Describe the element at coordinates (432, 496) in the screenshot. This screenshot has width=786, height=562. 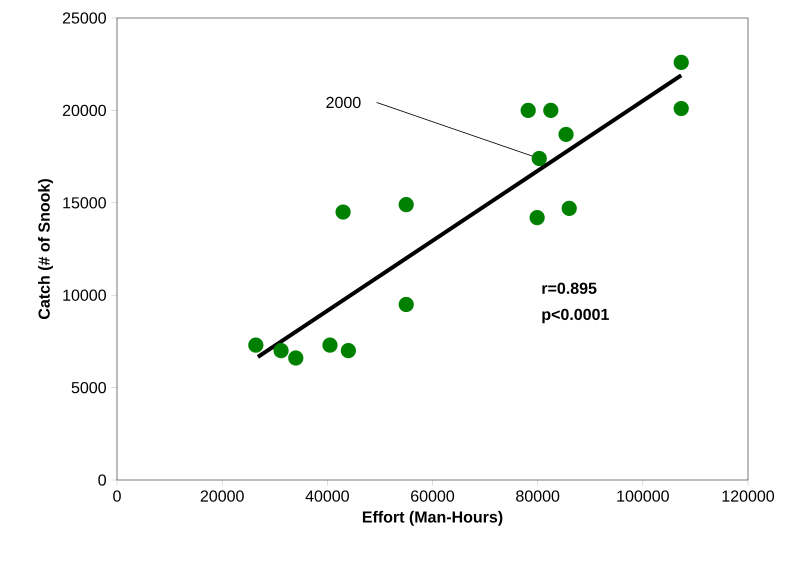
I see `x-tick-label: 60000` at that location.